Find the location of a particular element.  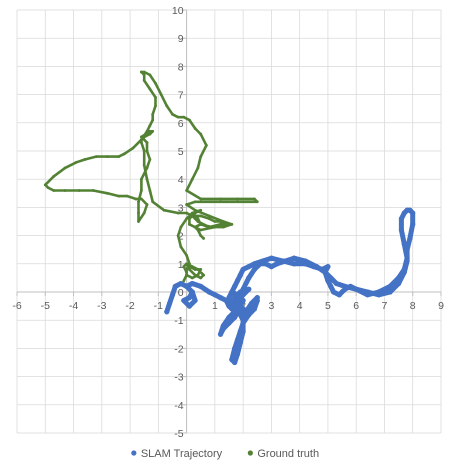

y-tick-label: 3 is located at coordinates (181, 208).